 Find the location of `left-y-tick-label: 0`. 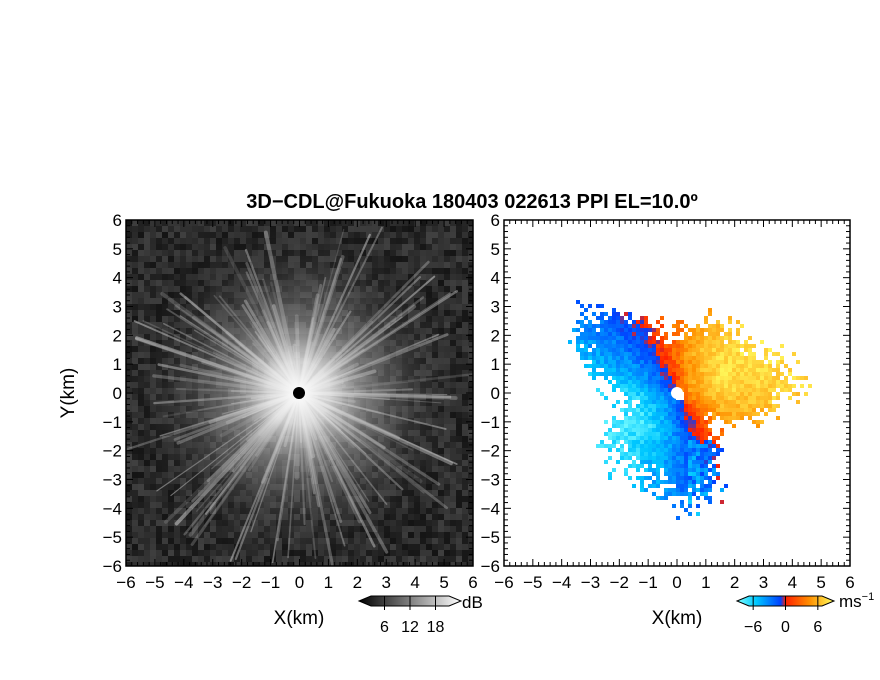

left-y-tick-label: 0 is located at coordinates (117, 393).